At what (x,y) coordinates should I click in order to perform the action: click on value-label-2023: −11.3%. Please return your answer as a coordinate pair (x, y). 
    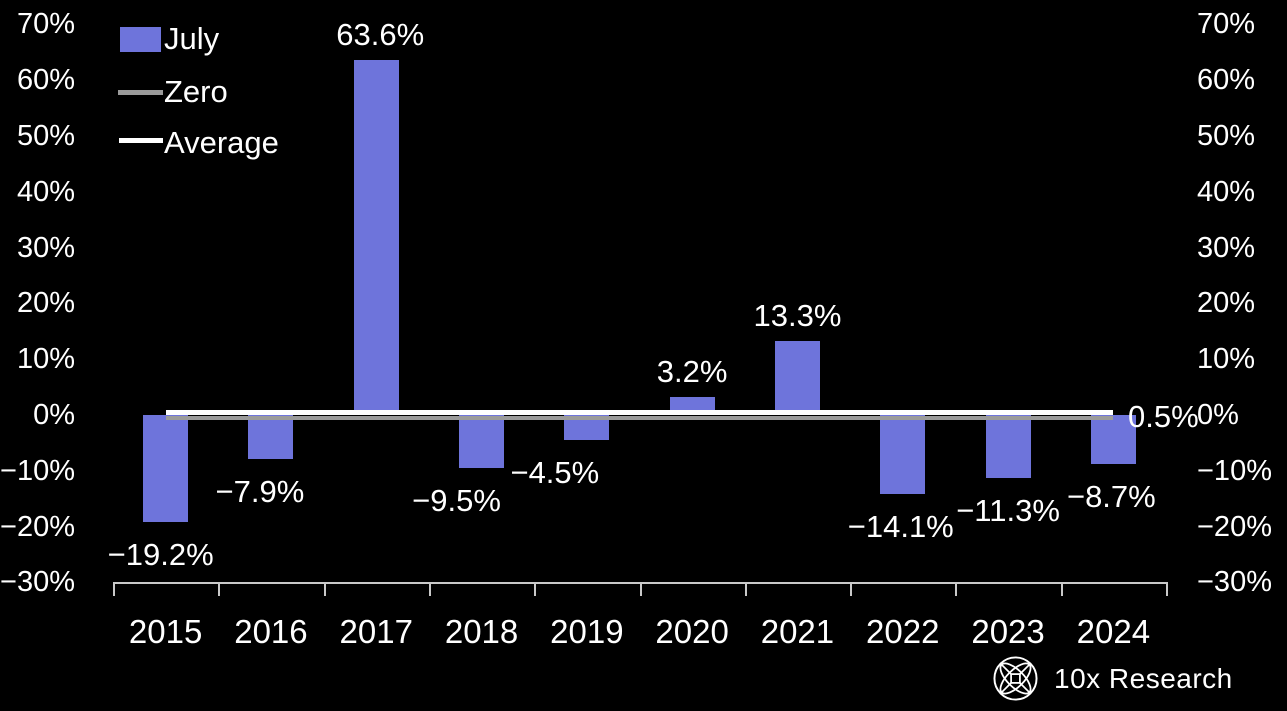
    Looking at the image, I should click on (1008, 511).